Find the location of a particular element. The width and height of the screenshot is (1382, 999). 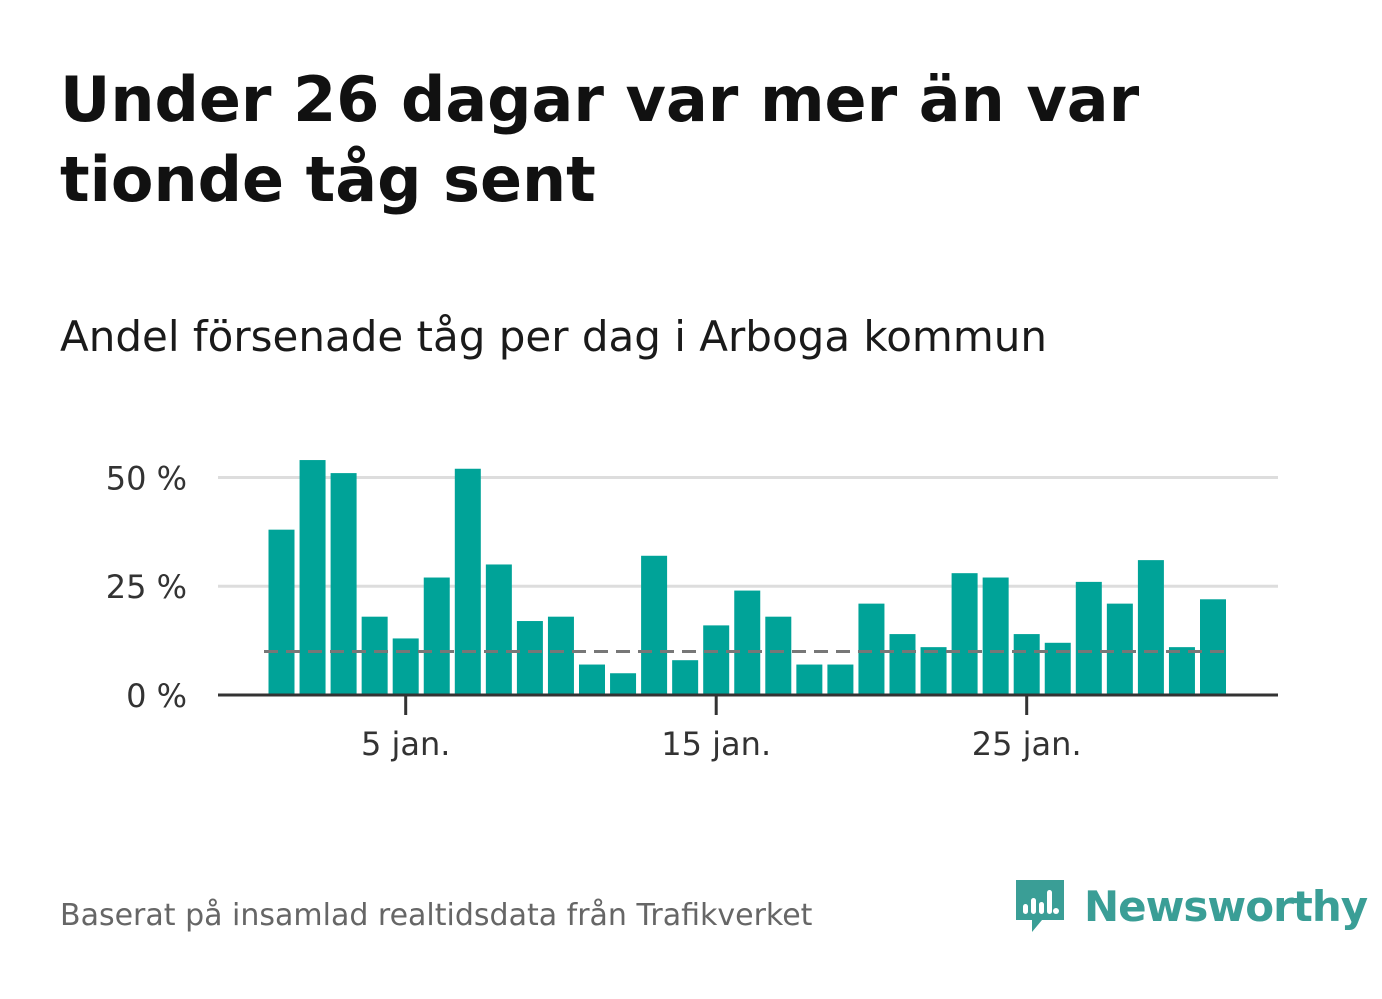

gridlines is located at coordinates (748, 531).